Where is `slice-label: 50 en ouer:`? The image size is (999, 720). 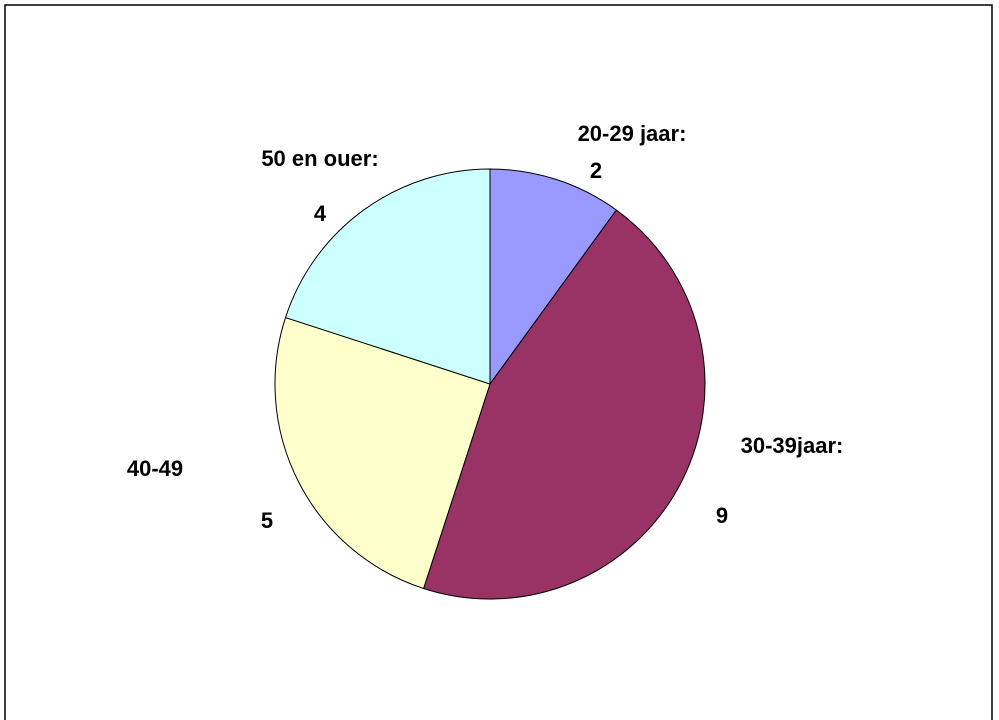 slice-label: 50 en ouer: is located at coordinates (319, 158).